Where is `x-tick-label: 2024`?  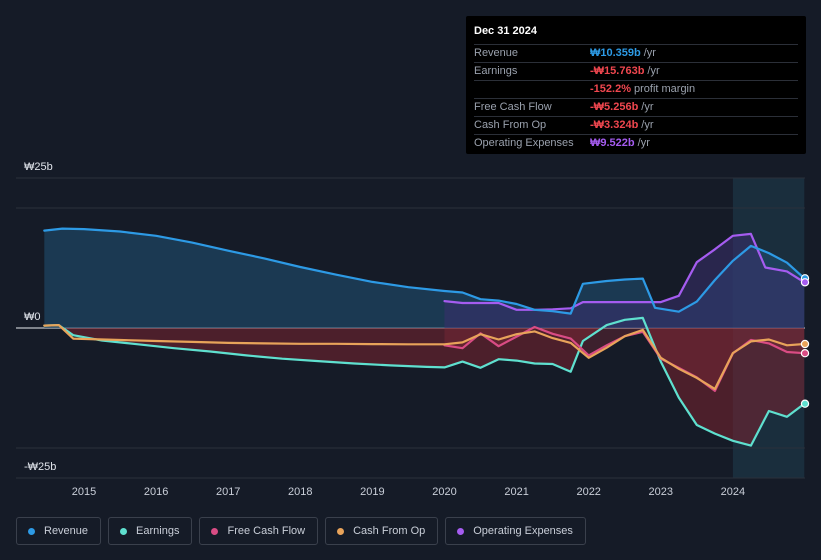 x-tick-label: 2024 is located at coordinates (733, 492).